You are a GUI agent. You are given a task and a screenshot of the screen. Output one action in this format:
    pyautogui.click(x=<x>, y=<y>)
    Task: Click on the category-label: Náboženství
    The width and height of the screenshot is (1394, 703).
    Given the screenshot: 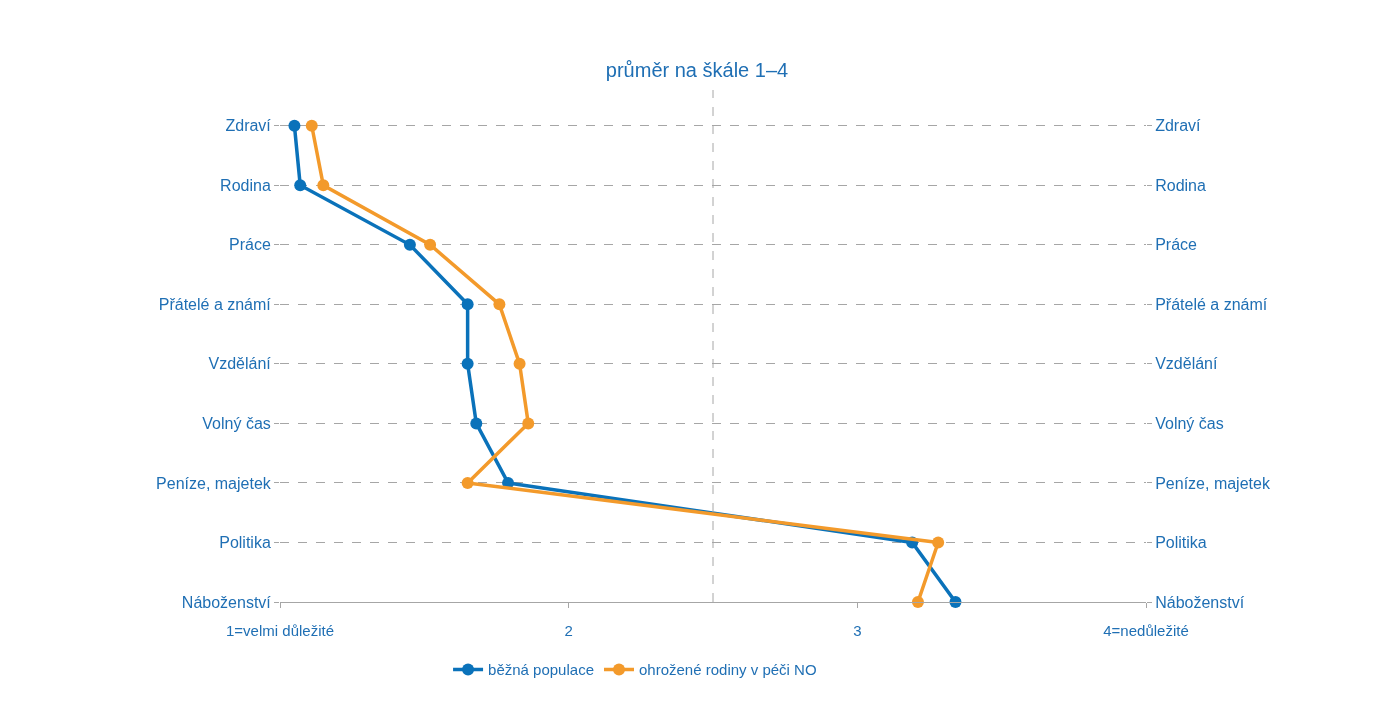 What is the action you would take?
    pyautogui.click(x=1200, y=602)
    